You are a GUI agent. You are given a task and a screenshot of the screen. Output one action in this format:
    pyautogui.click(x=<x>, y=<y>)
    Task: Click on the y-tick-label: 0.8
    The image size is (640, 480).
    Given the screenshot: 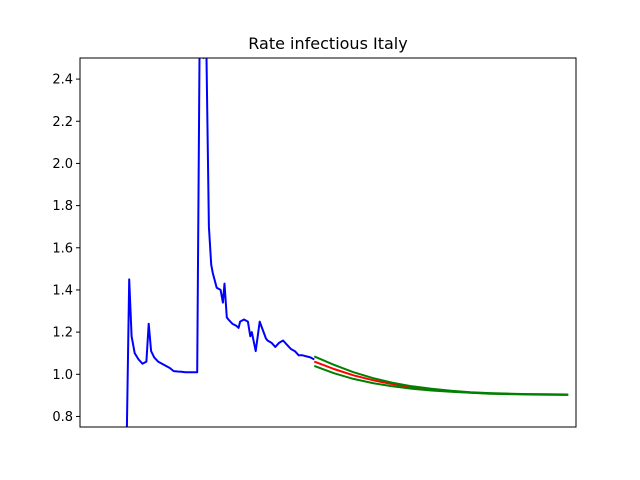 What is the action you would take?
    pyautogui.click(x=62, y=417)
    